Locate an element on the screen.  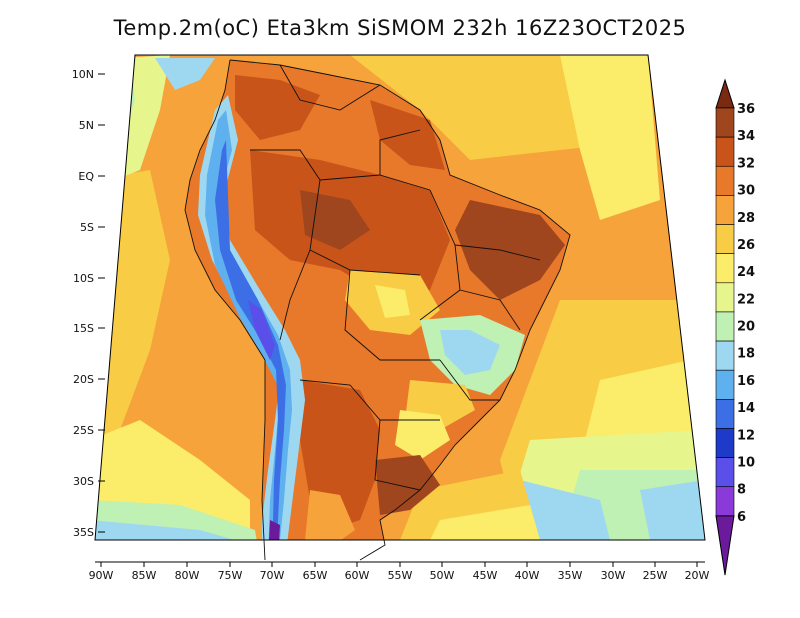
svg-text: 85W is located at coordinates (144, 575).